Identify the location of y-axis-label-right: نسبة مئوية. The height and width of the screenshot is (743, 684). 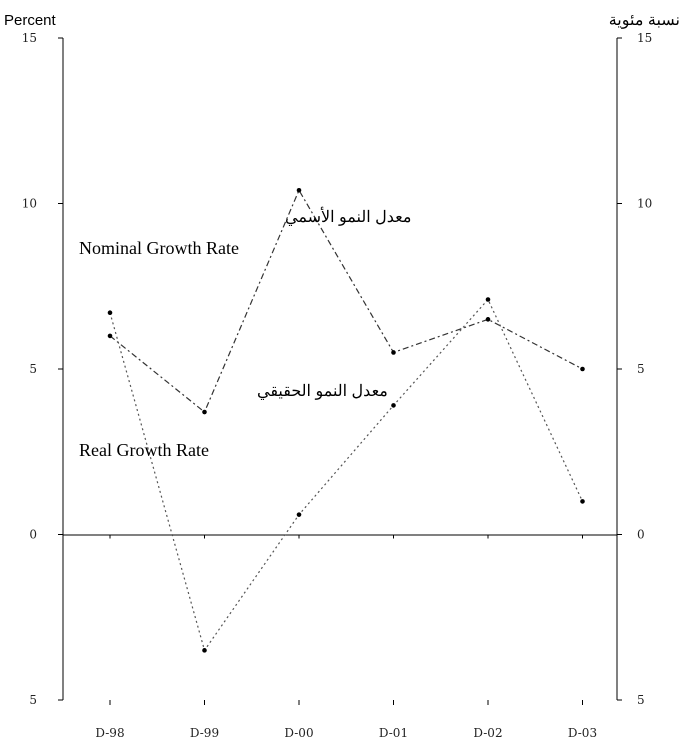
(644, 20).